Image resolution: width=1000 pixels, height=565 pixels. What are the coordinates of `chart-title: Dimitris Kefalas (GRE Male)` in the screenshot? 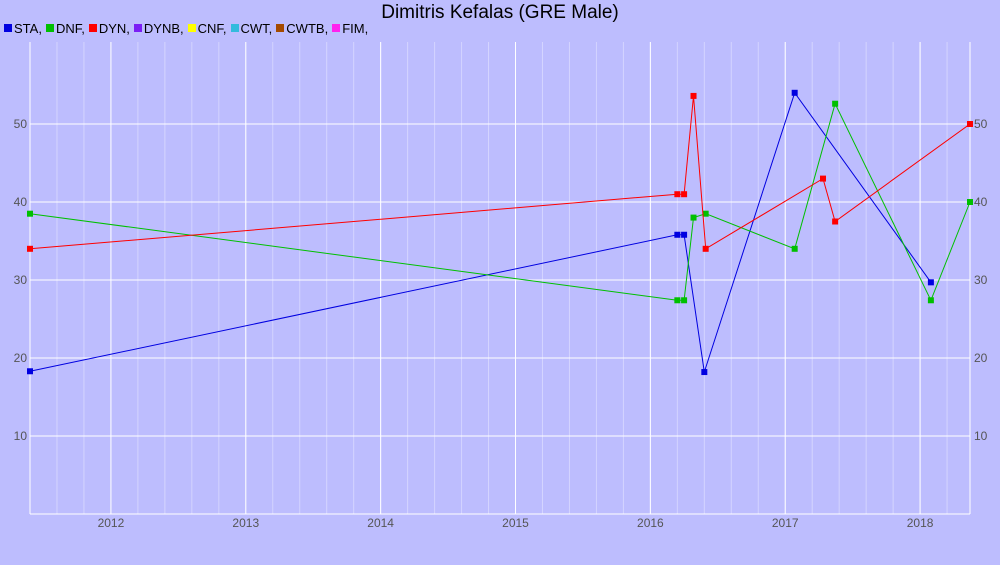 It's located at (500, 12).